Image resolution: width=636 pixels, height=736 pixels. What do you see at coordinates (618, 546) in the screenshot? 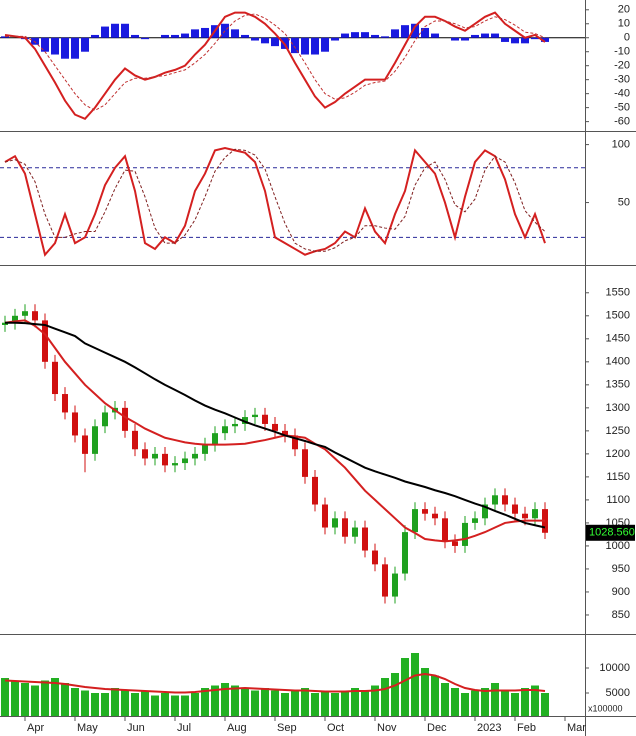
I see `y-tick-label: 1000` at bounding box center [618, 546].